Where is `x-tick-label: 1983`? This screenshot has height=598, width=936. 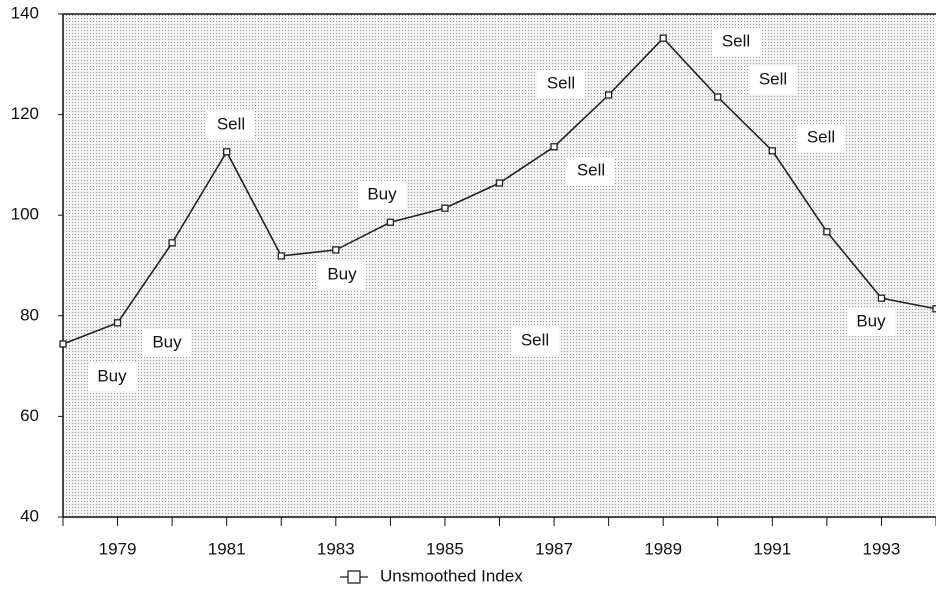 x-tick-label: 1983 is located at coordinates (336, 548).